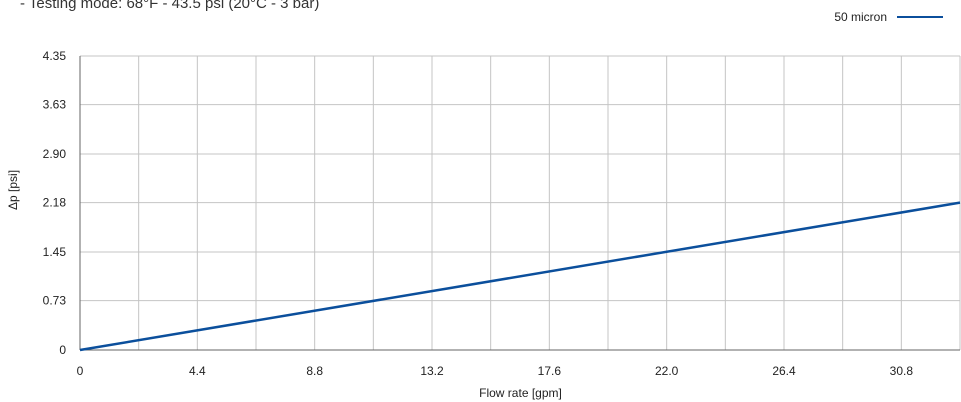  Describe the element at coordinates (902, 371) in the screenshot. I see `x-tick-label: 30.8` at that location.